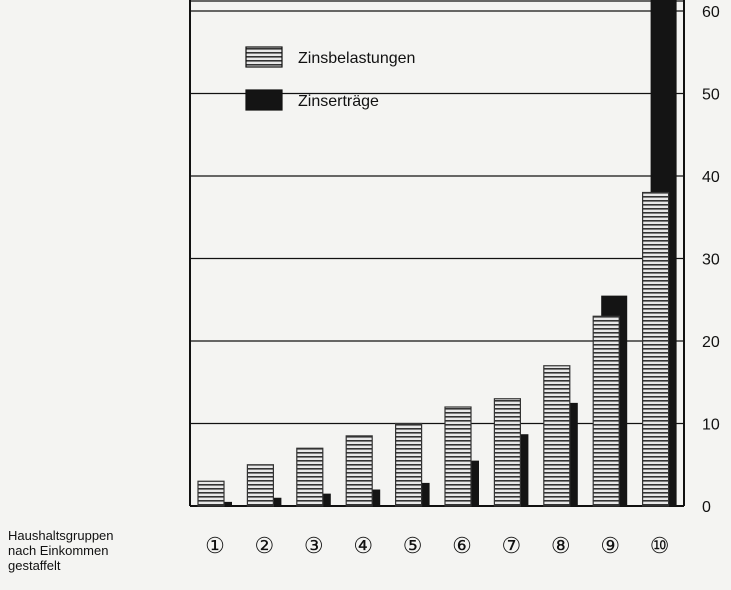 The height and width of the screenshot is (590, 731). I want to click on y-tick-label: 40, so click(711, 177).